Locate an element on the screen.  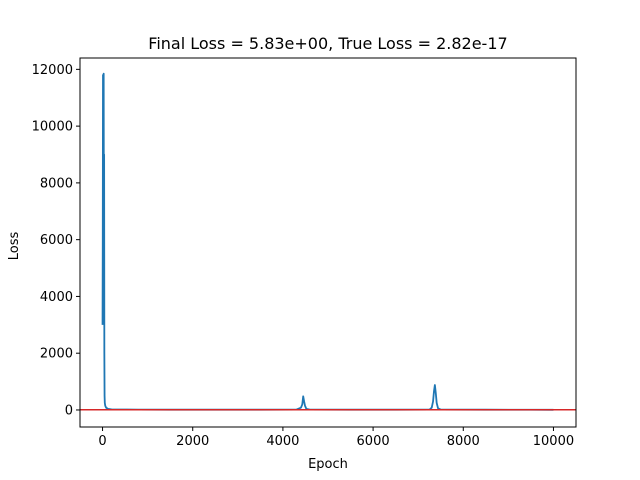
y-tick-label-10000: 10000 is located at coordinates (52, 127).